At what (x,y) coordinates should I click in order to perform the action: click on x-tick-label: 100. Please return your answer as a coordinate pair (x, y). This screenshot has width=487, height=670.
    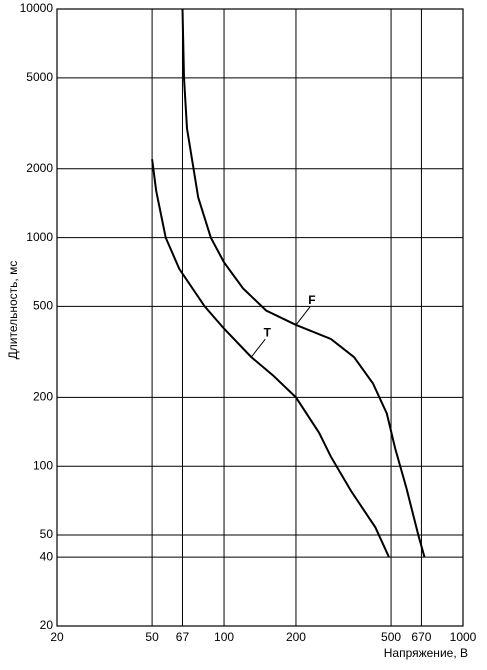
    Looking at the image, I should click on (224, 637).